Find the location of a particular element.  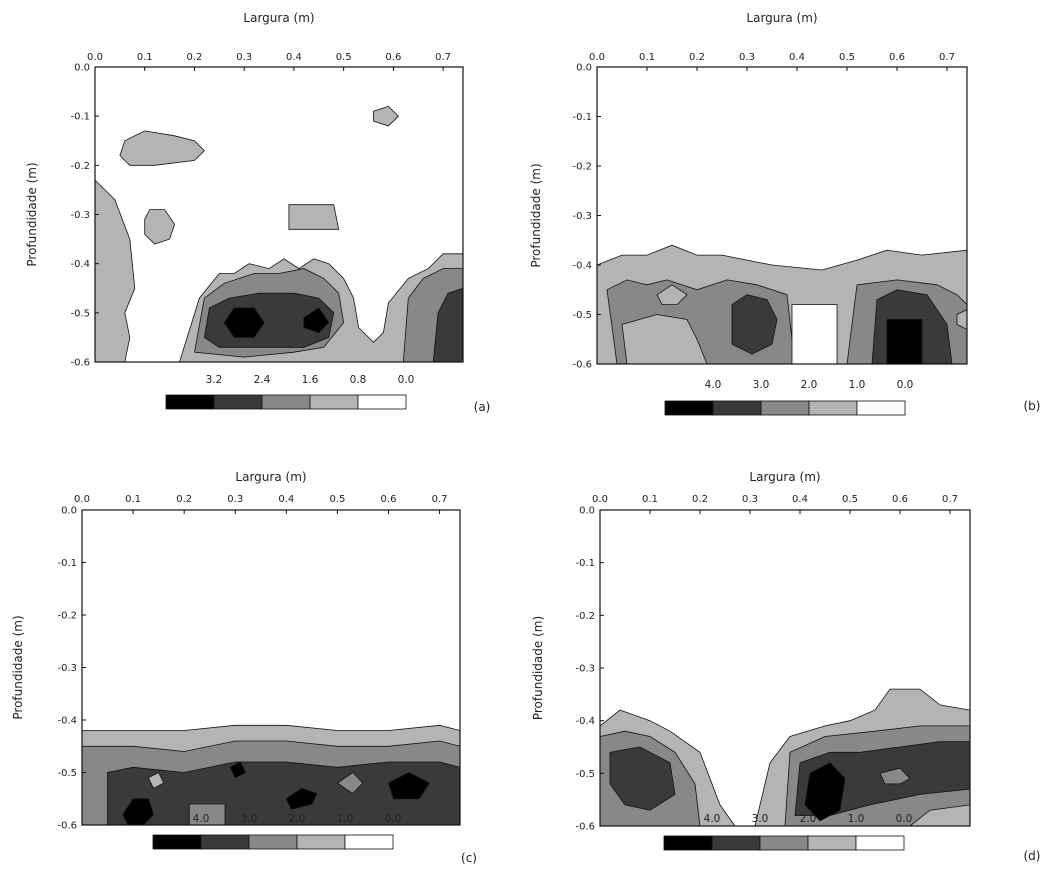

panel-a-x-tick-7: 0.7 is located at coordinates (443, 57).